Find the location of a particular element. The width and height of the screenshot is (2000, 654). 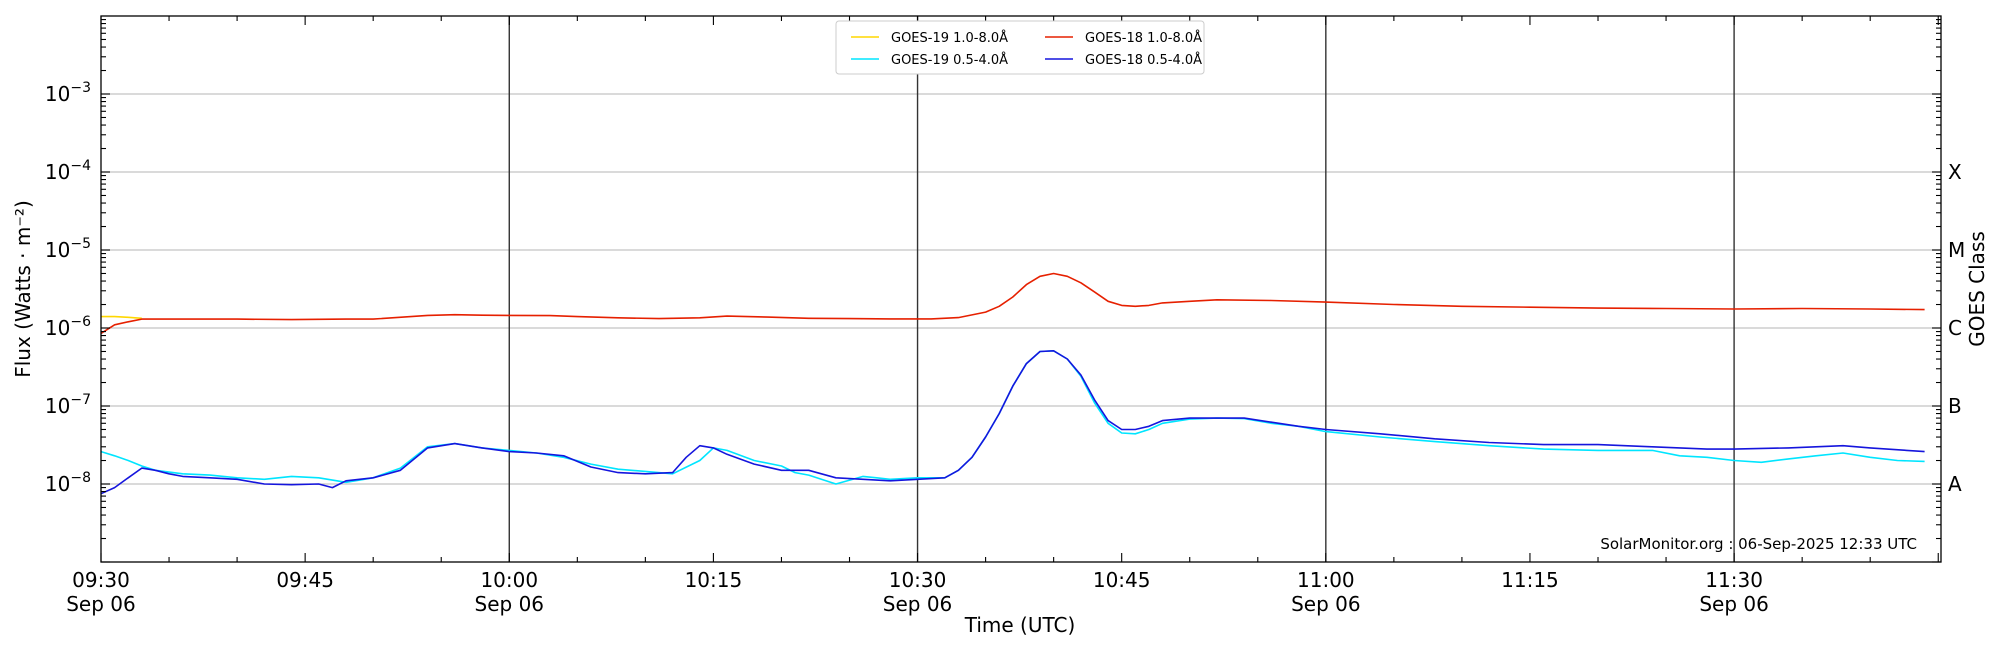

legend-label: GOES-18 1.0-8.0Å is located at coordinates (1143, 38).